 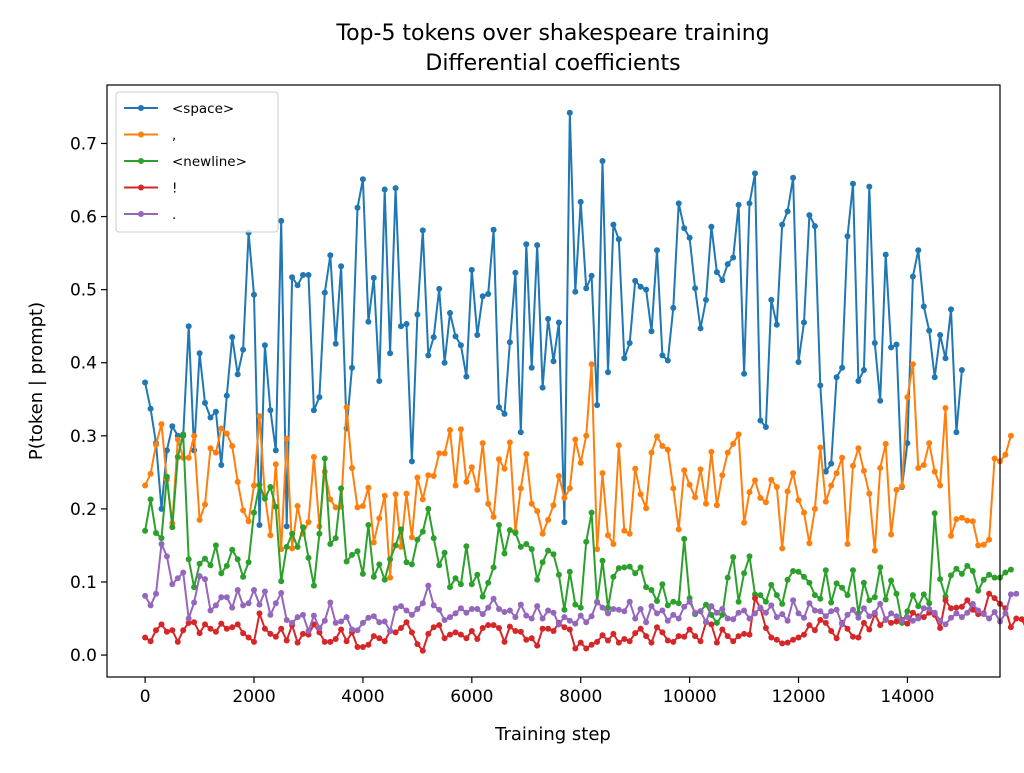 What do you see at coordinates (174, 215) in the screenshot?
I see `legend-label: .` at bounding box center [174, 215].